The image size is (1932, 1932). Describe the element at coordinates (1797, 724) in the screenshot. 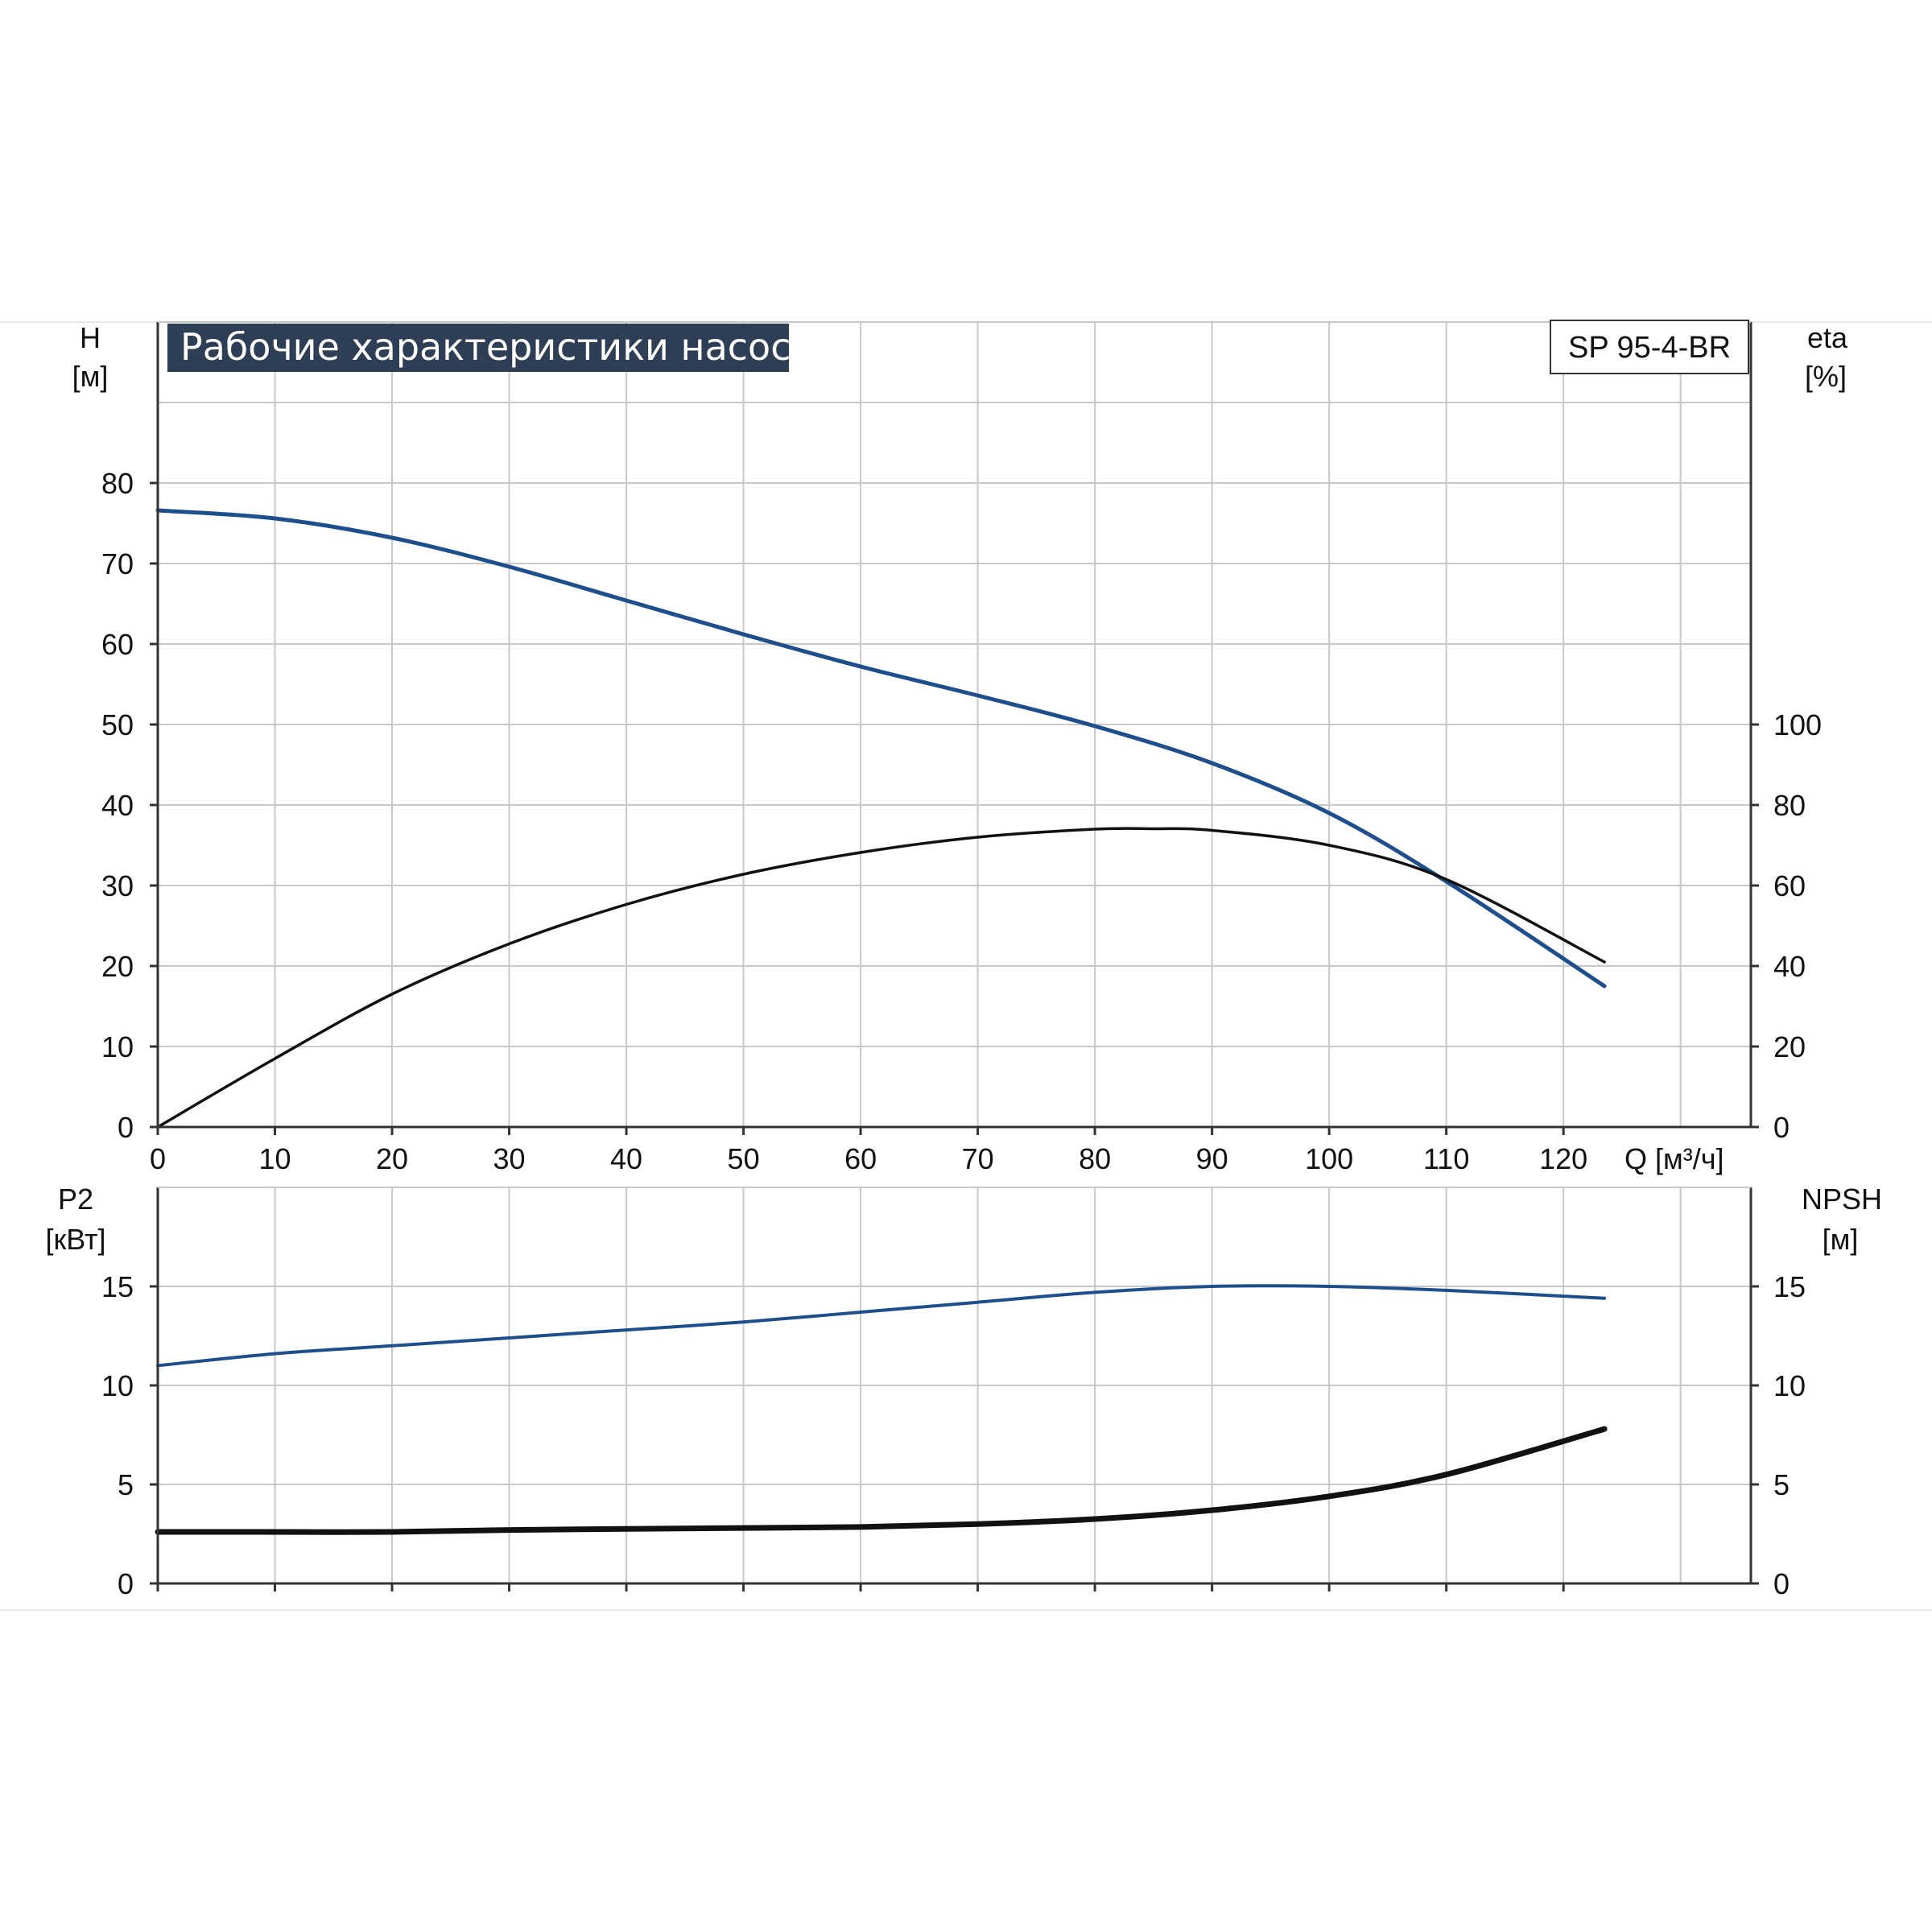

I see `top-right-tick-label: 100` at that location.